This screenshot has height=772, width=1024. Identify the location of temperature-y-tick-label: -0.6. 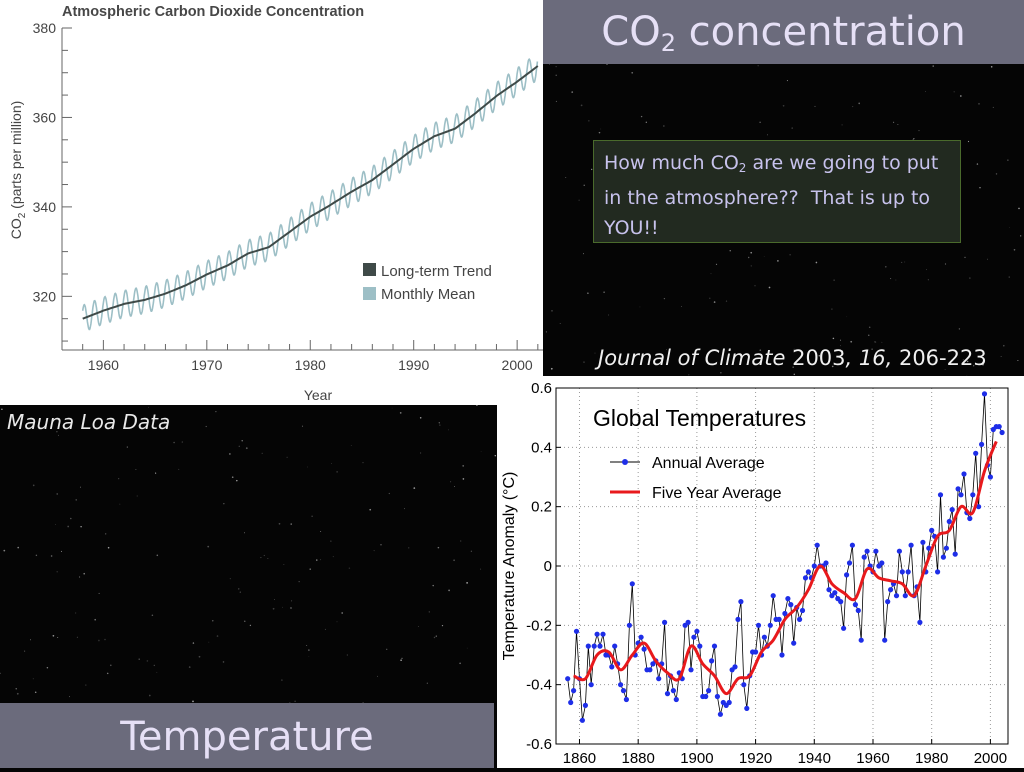
(539, 744).